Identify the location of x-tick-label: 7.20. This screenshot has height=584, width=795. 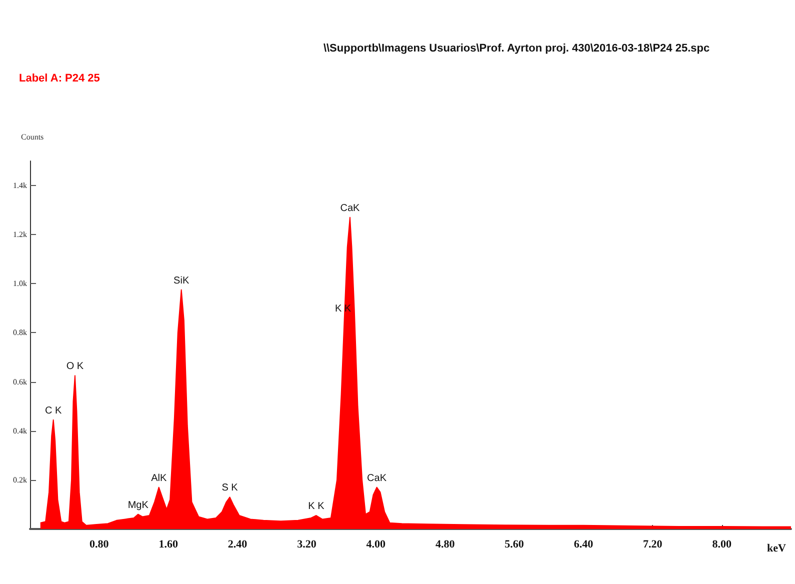
(653, 544).